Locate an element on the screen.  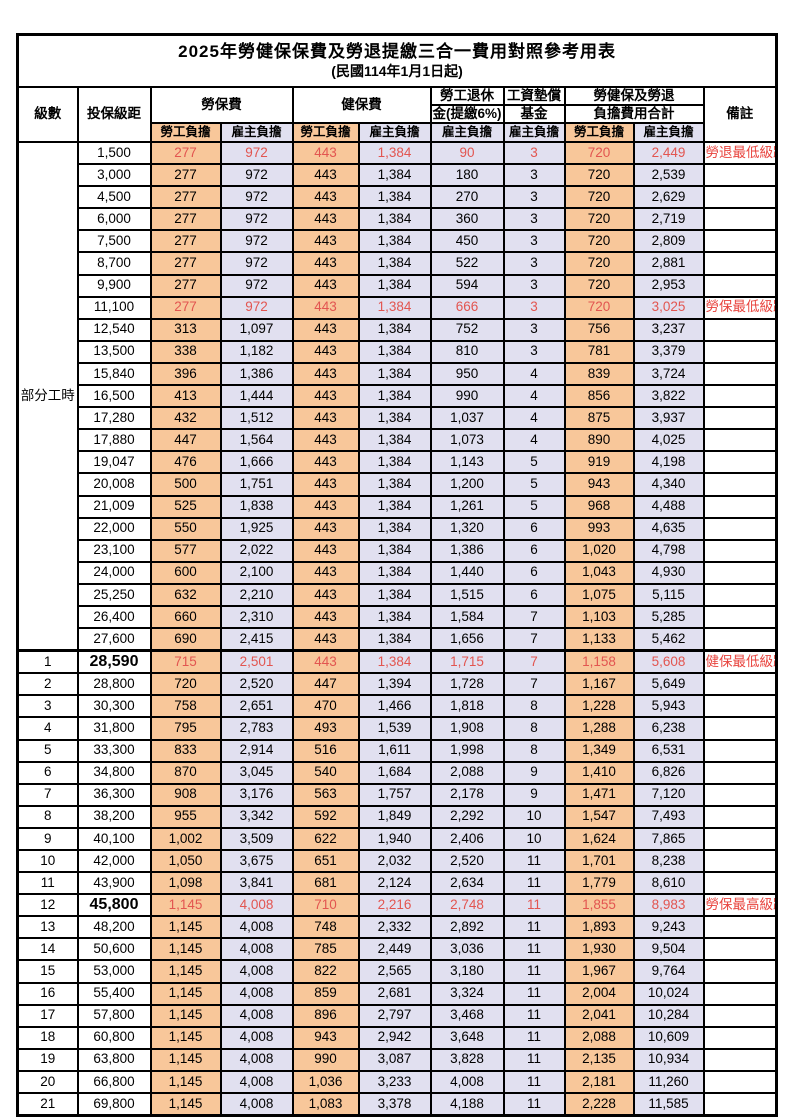
total-employer-cell: 4,488 is located at coordinates (668, 506).